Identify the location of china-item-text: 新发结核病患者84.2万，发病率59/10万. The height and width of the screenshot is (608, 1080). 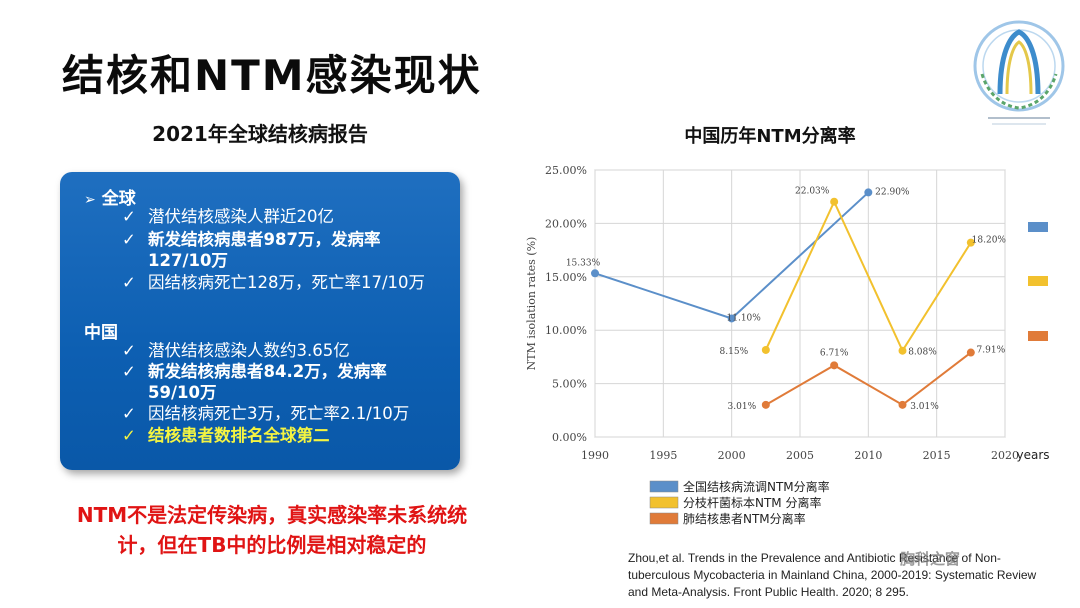
(267, 382).